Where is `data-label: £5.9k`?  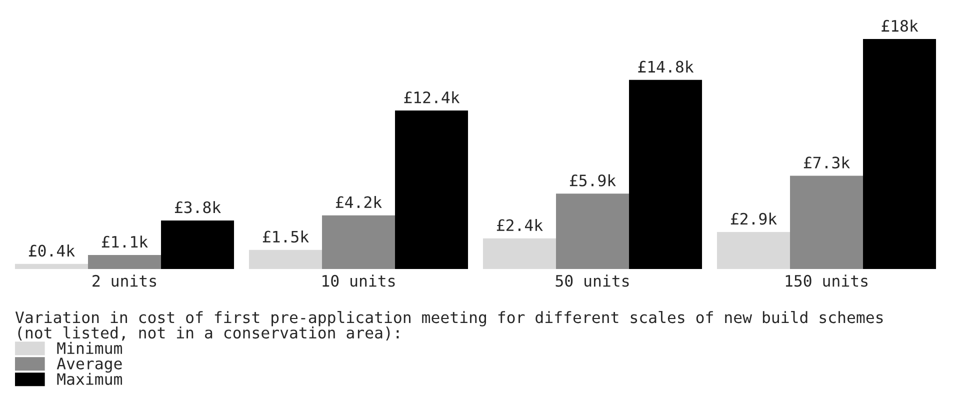
data-label: £5.9k is located at coordinates (593, 180).